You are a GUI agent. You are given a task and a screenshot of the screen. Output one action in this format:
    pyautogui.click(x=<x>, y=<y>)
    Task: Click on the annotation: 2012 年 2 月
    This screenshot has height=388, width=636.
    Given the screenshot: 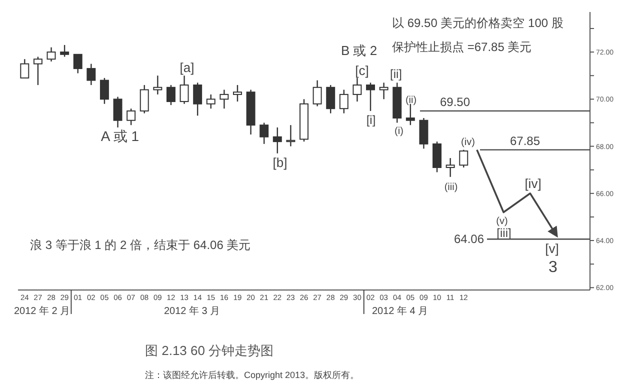 What is the action you would take?
    pyautogui.click(x=42, y=311)
    